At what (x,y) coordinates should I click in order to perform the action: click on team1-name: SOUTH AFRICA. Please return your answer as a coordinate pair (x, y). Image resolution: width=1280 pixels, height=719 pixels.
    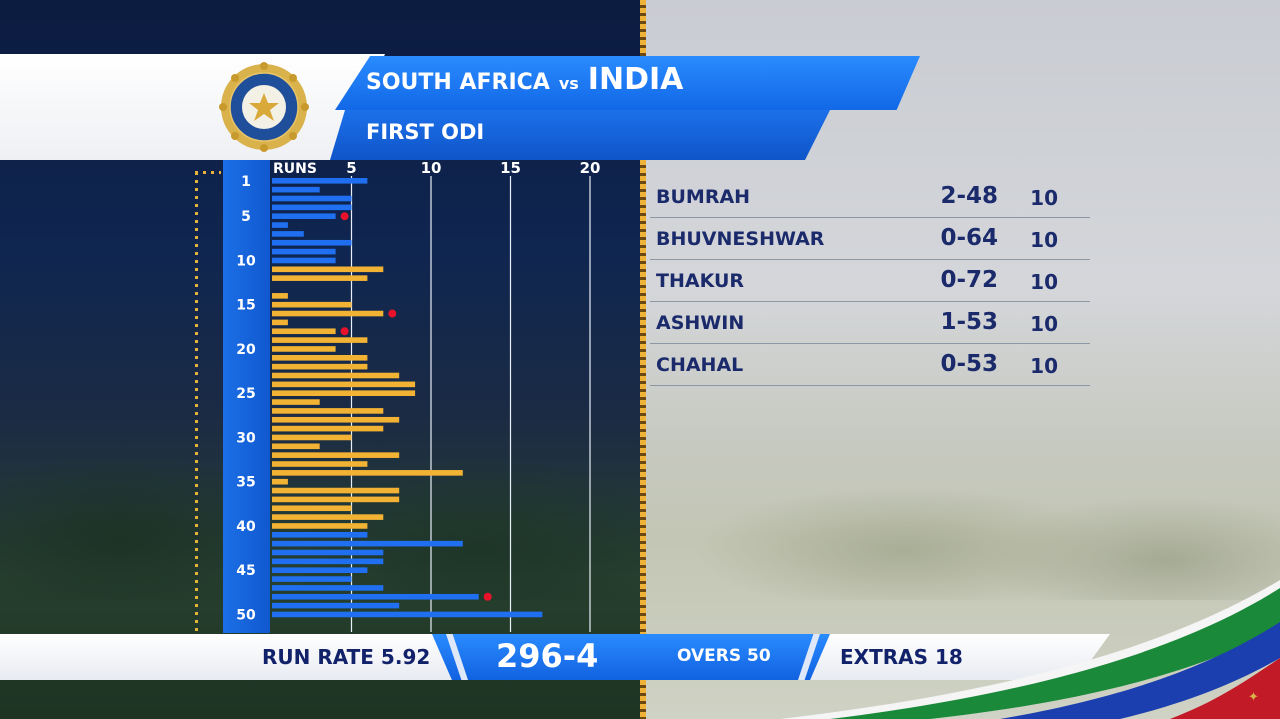
    Looking at the image, I should click on (458, 82).